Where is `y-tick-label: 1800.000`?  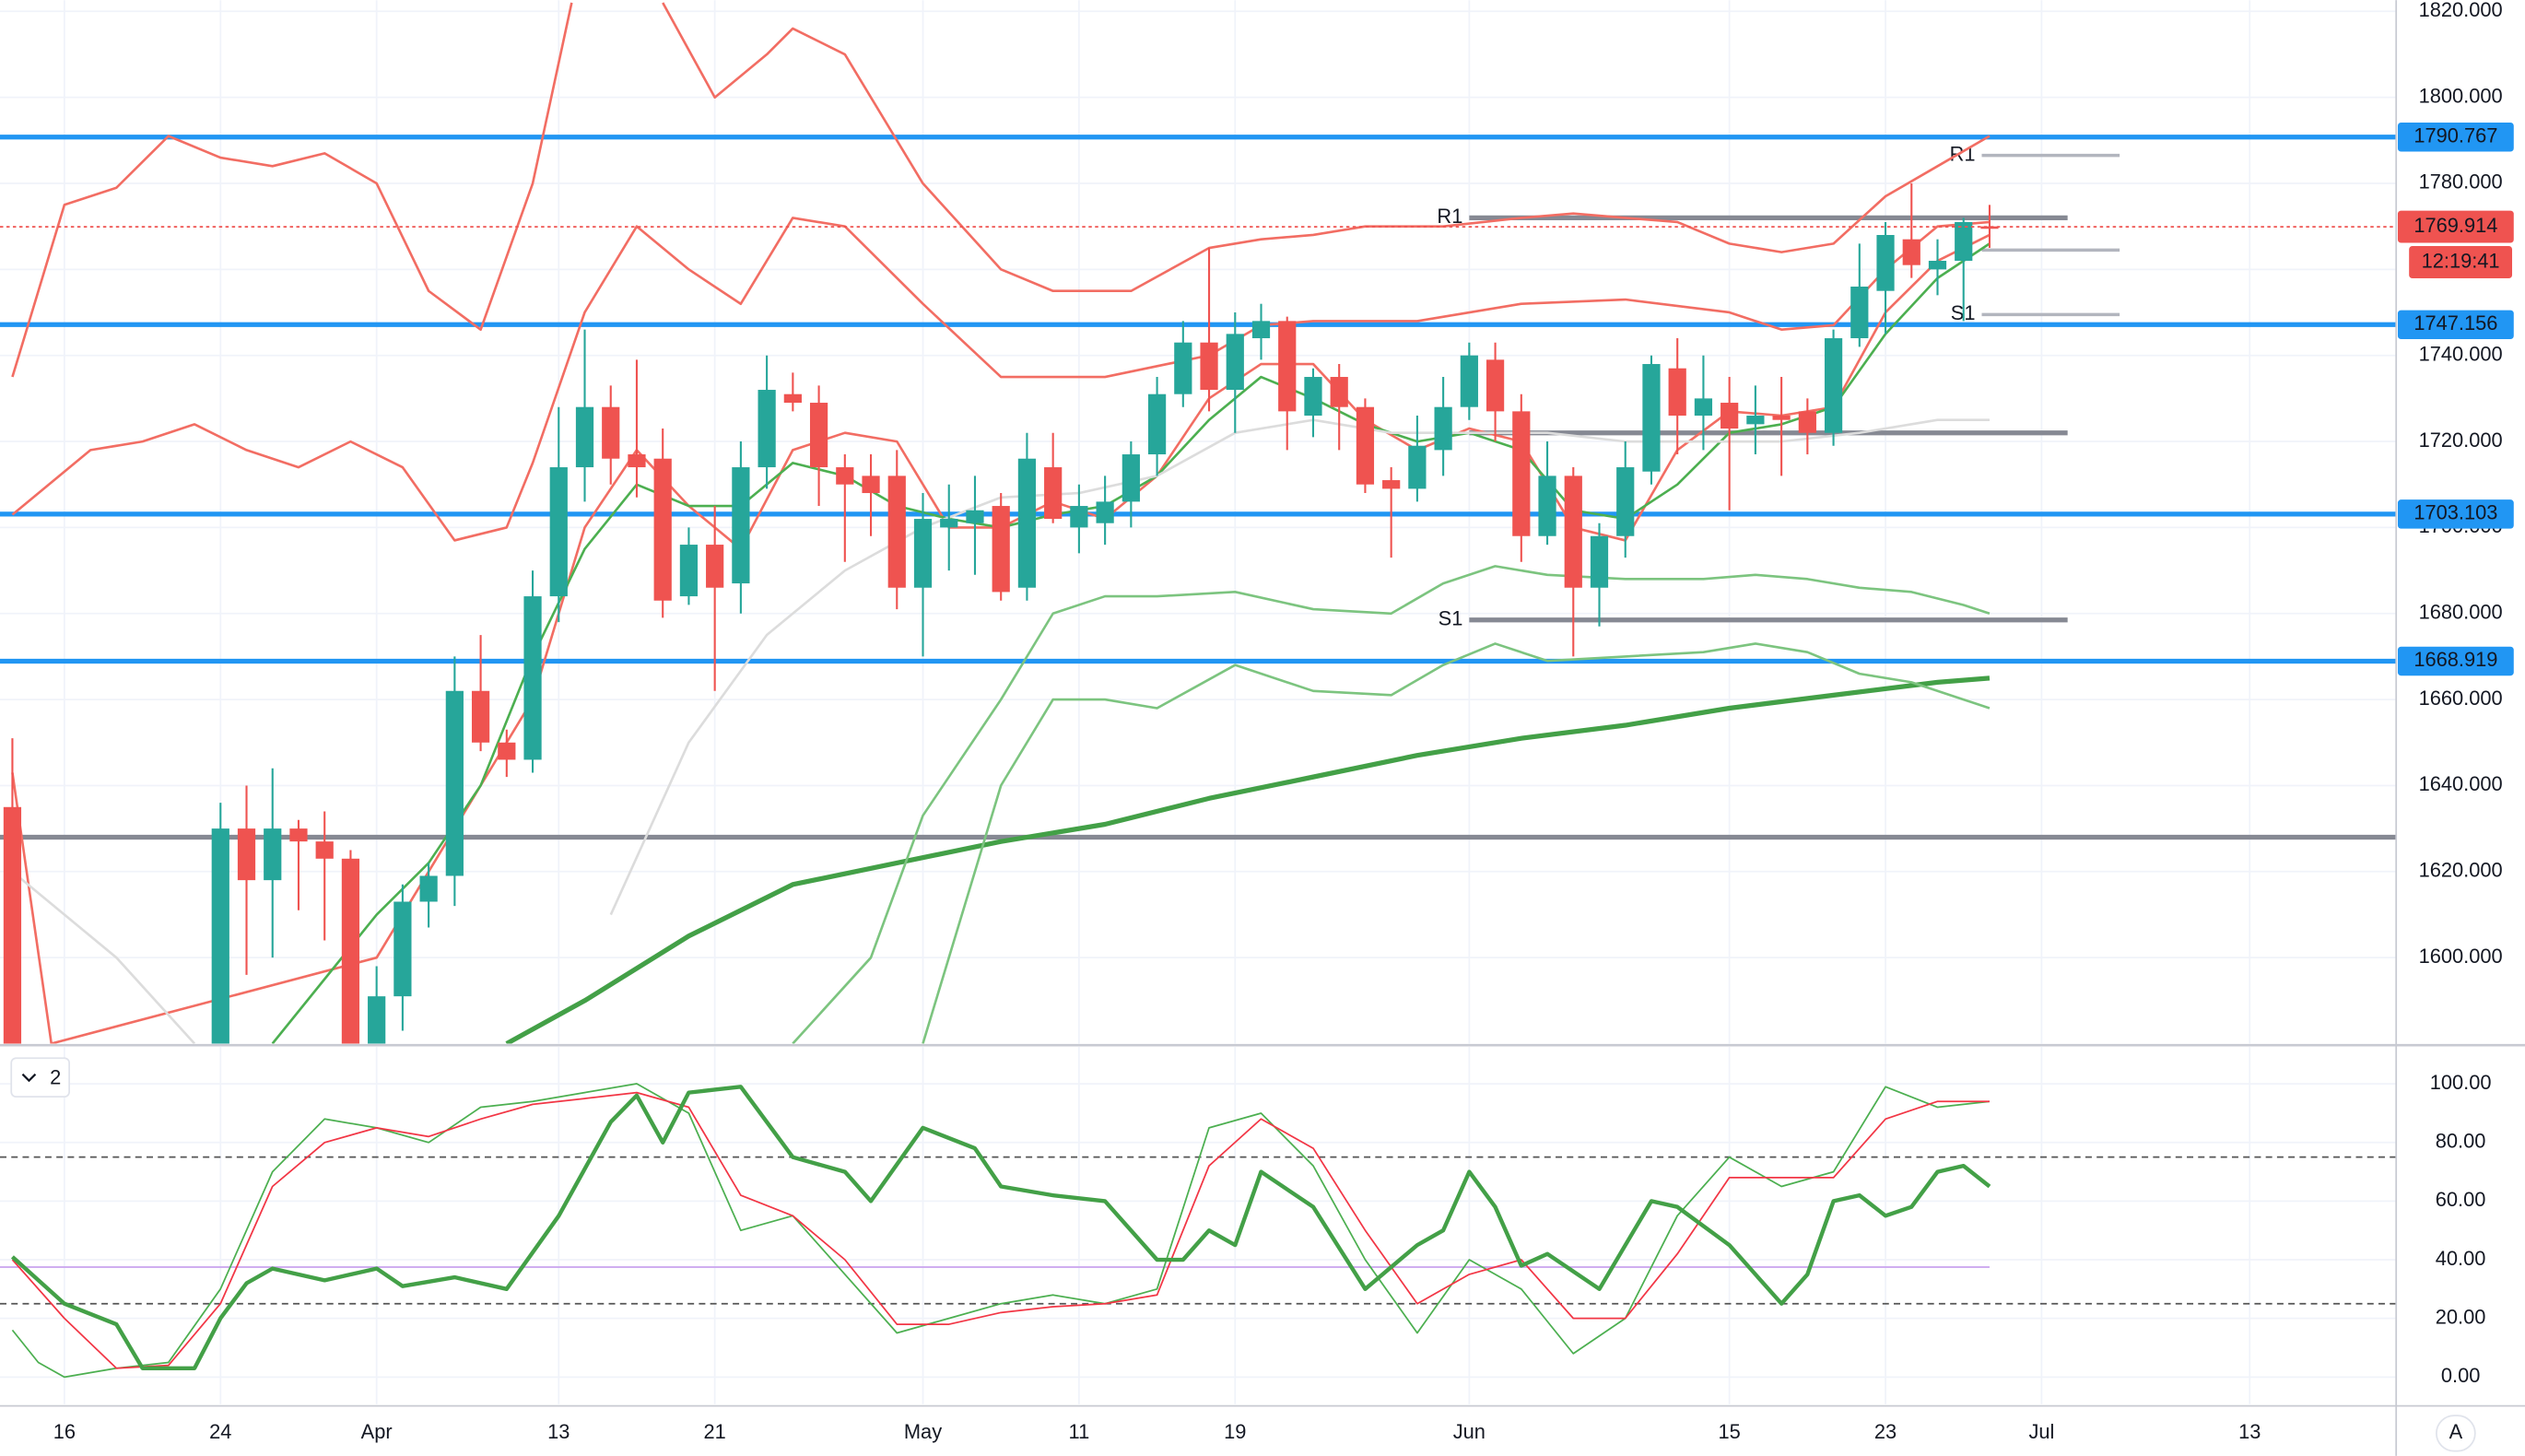
y-tick-label: 1800.000 is located at coordinates (2461, 95).